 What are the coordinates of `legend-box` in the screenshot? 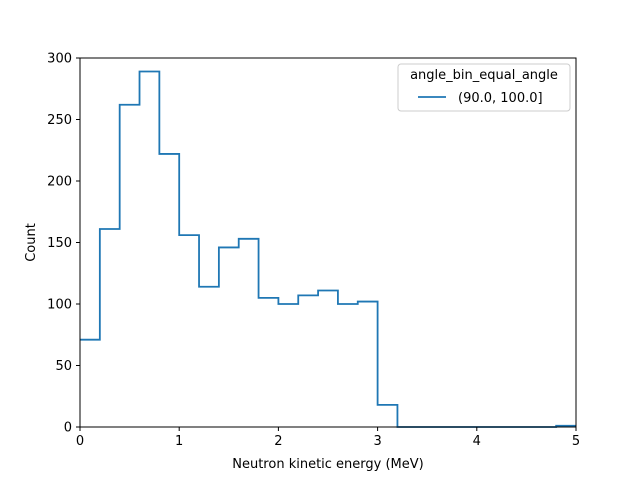 It's located at (484, 87).